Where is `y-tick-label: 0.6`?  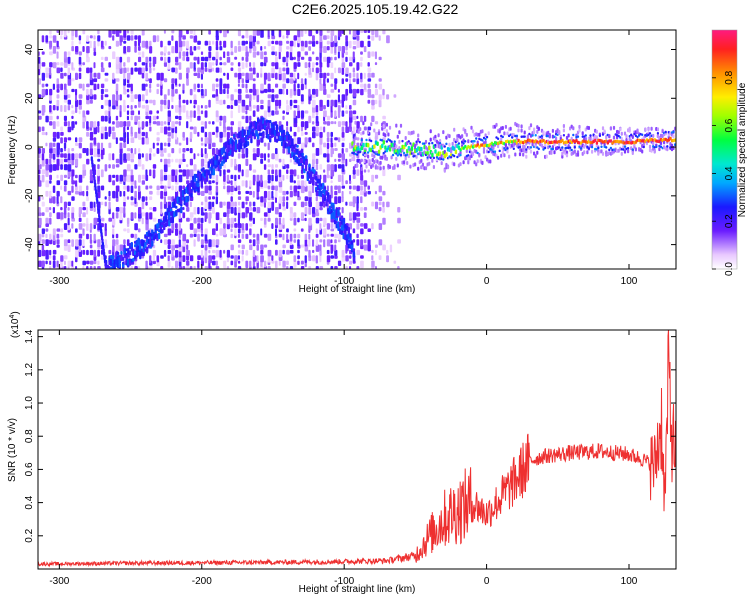 y-tick-label: 0.6 is located at coordinates (29, 469).